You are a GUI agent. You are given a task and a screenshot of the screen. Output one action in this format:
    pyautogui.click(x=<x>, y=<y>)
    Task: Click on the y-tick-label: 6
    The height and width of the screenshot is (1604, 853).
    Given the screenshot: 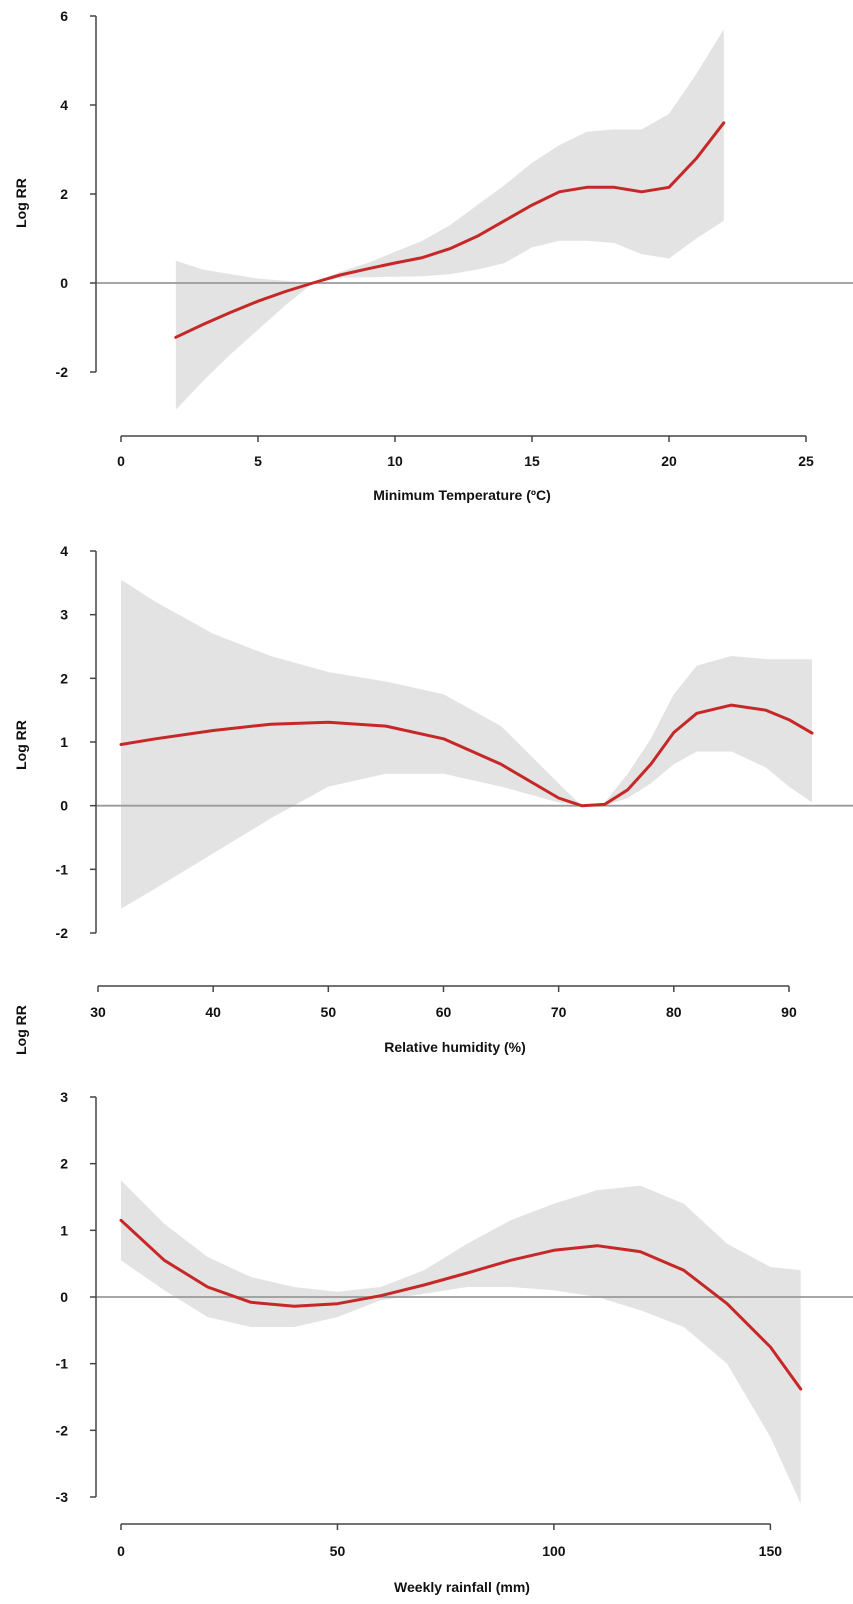 What is the action you would take?
    pyautogui.click(x=64, y=16)
    